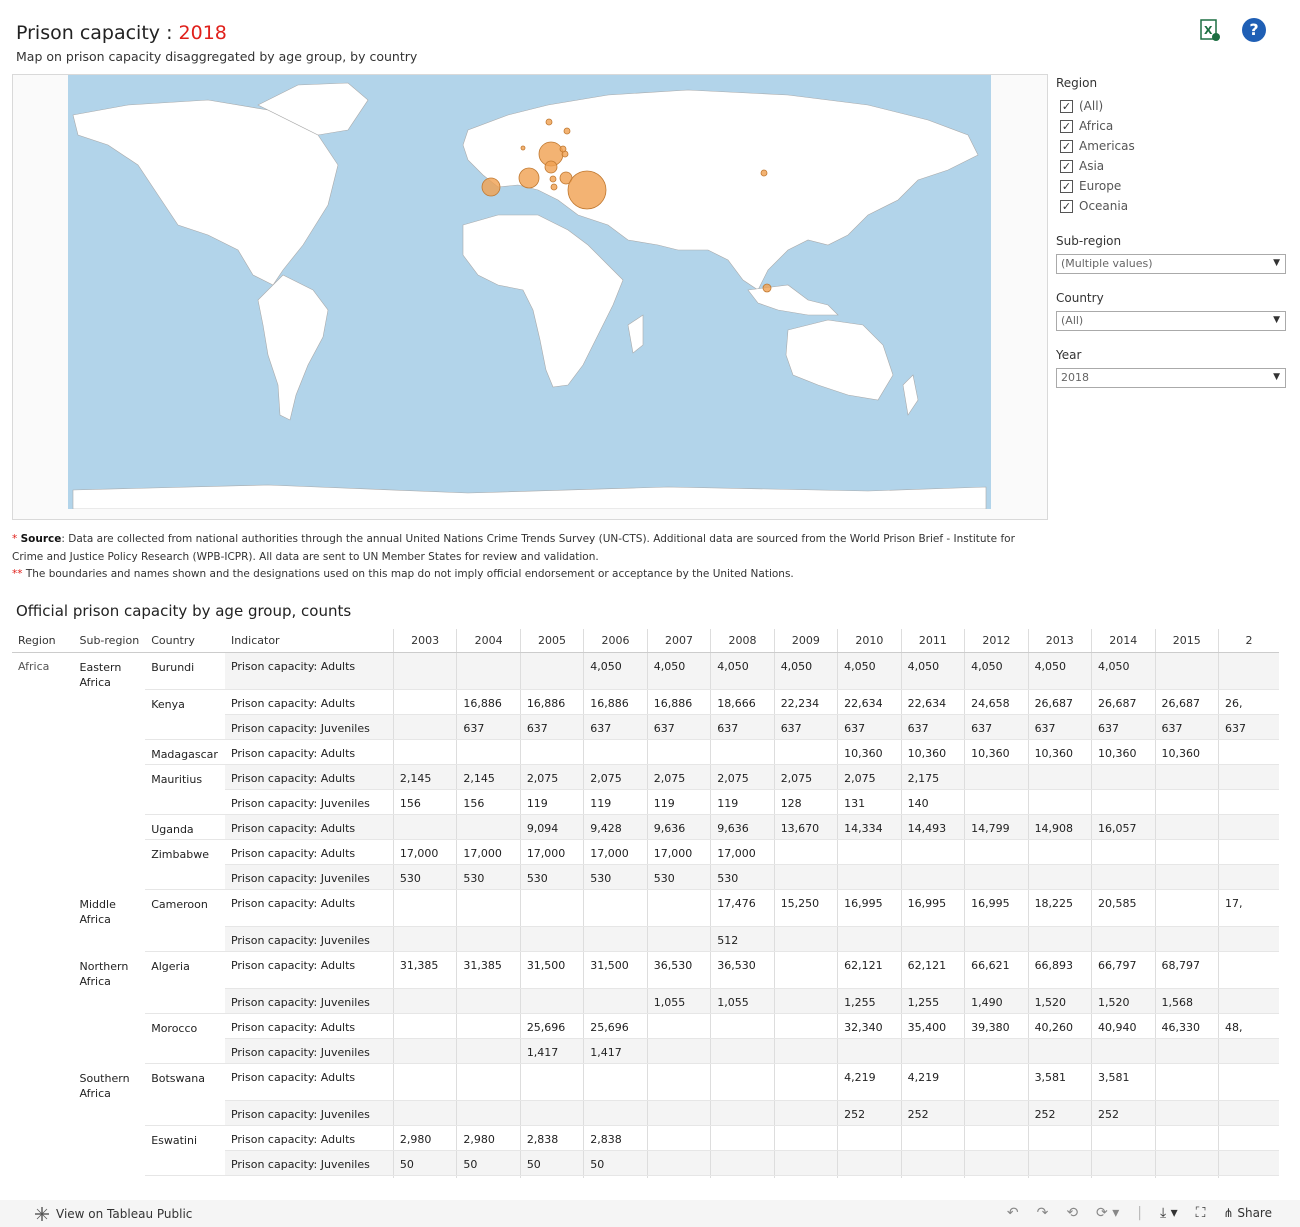  I want to click on value-cell: 2,075, so click(742, 777).